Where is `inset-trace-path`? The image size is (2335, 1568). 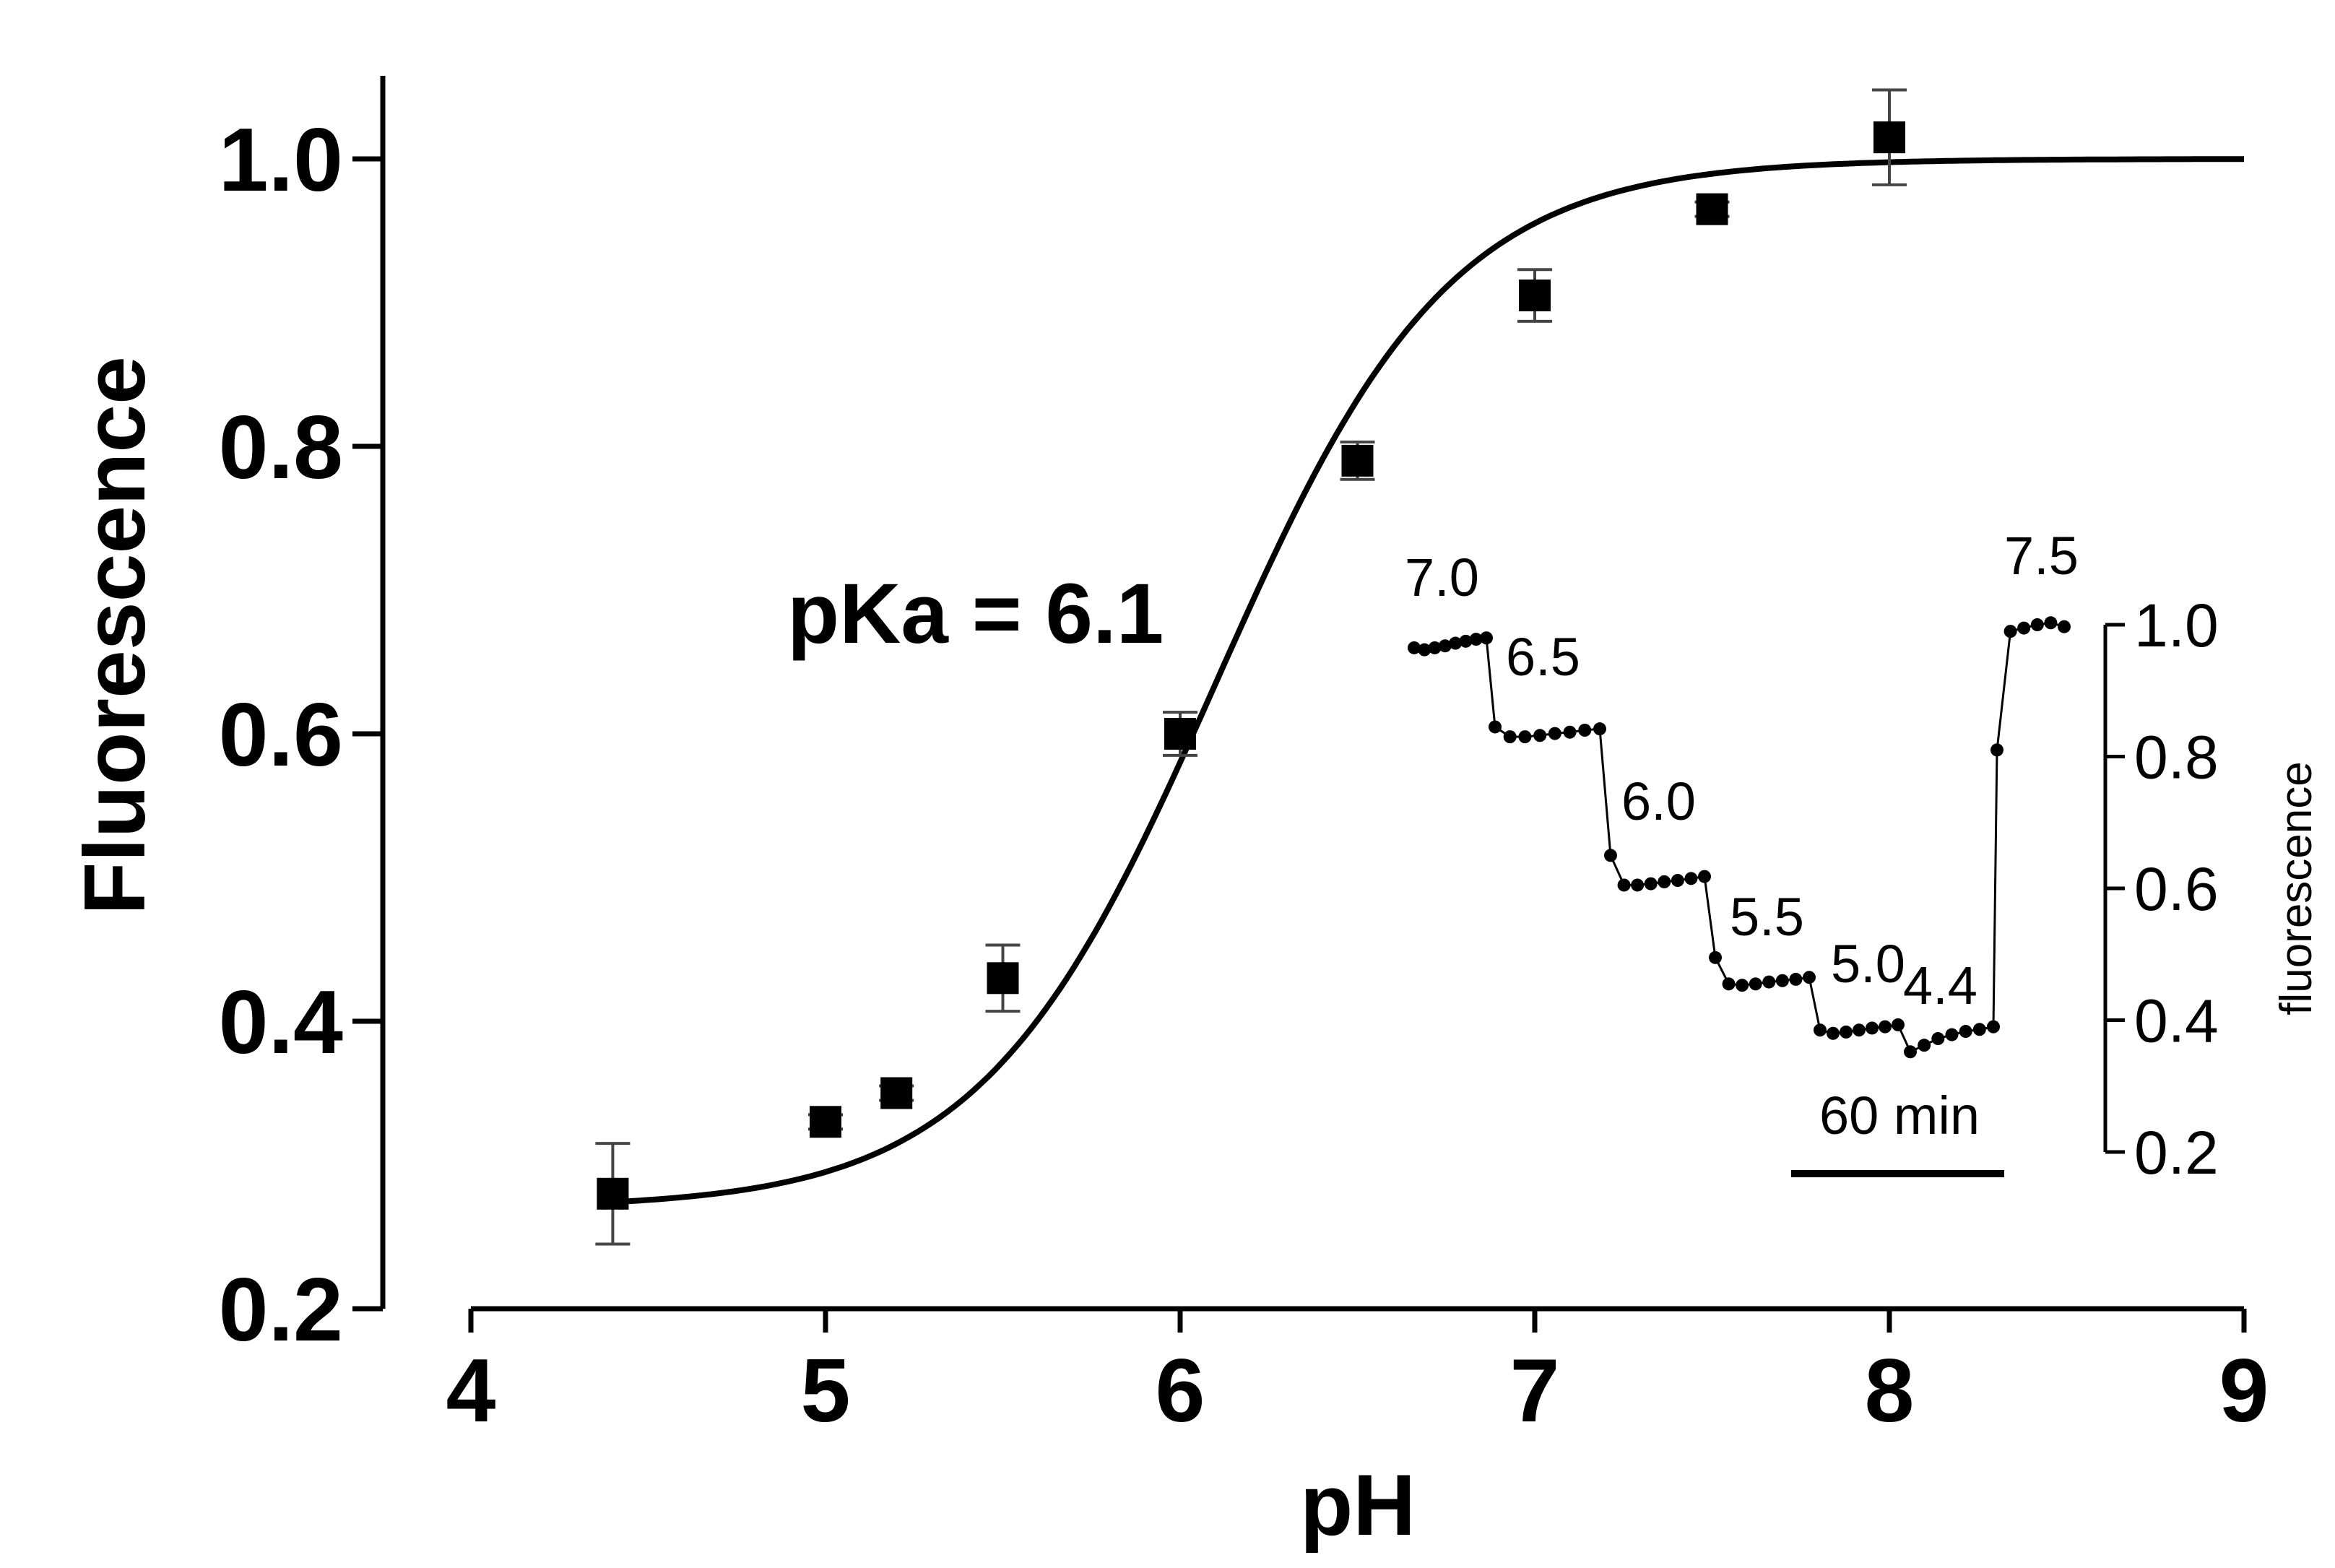 inset-trace-path is located at coordinates (1739, 837).